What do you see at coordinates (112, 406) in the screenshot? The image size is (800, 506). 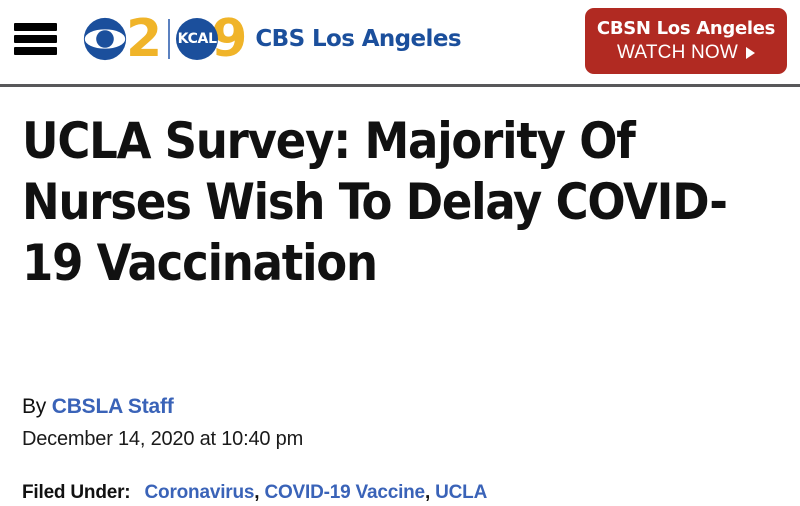 I see `byline-author-link: CBSLA Staff` at bounding box center [112, 406].